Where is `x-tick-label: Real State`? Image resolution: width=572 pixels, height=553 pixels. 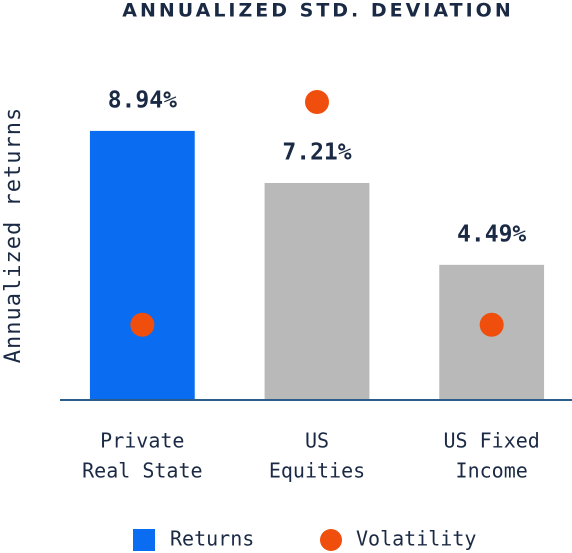 x-tick-label: Real State is located at coordinates (142, 471).